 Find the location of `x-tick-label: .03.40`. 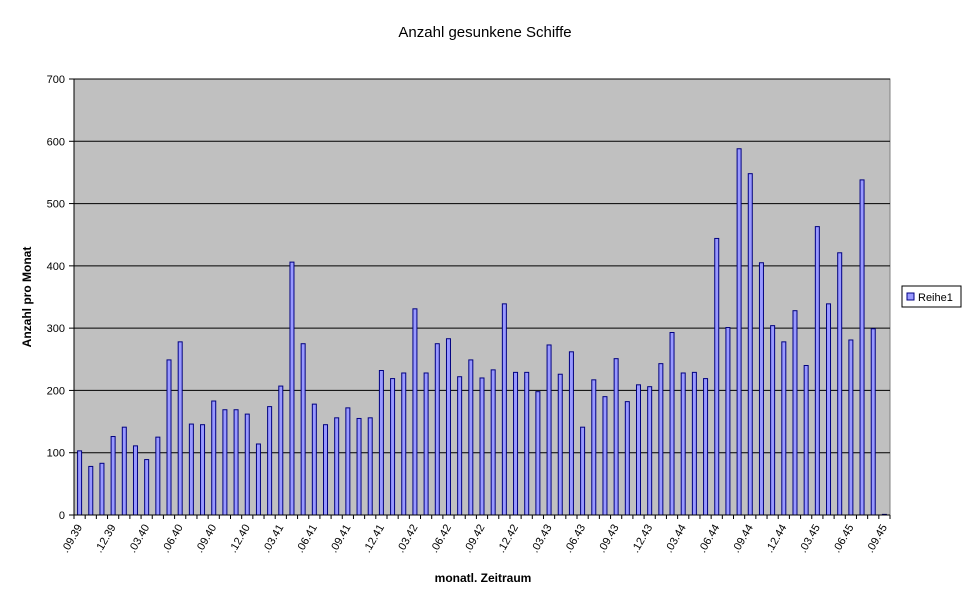

x-tick-label: .03.40 is located at coordinates (140, 539).